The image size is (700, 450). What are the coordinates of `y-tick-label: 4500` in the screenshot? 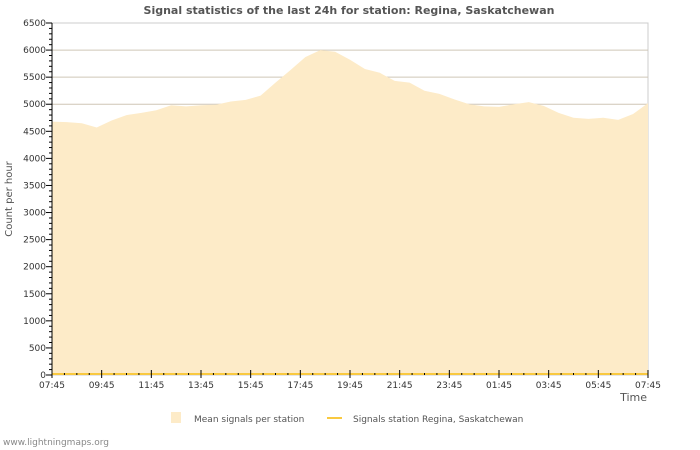 It's located at (34, 132).